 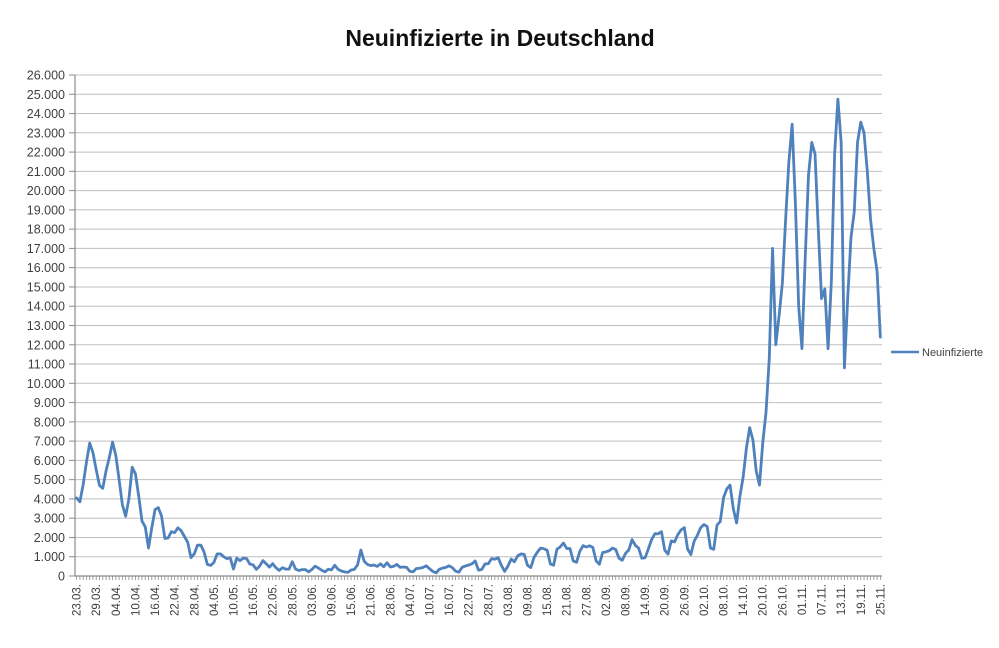 I want to click on y-axis-label: 11.000, so click(x=46, y=365).